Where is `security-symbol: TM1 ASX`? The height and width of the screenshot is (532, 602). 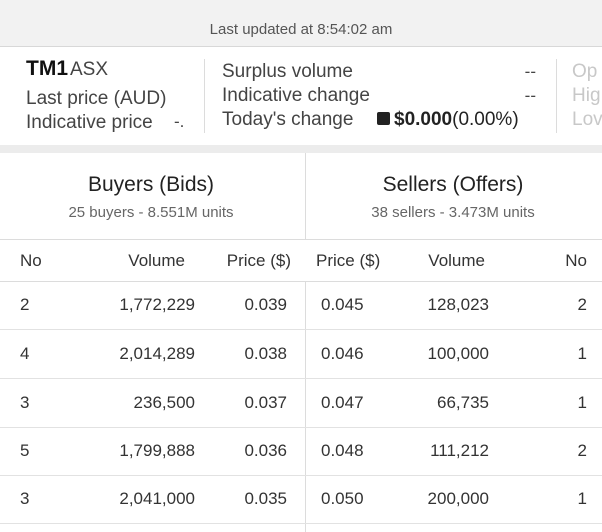
security-symbol: TM1 ASX is located at coordinates (67, 69).